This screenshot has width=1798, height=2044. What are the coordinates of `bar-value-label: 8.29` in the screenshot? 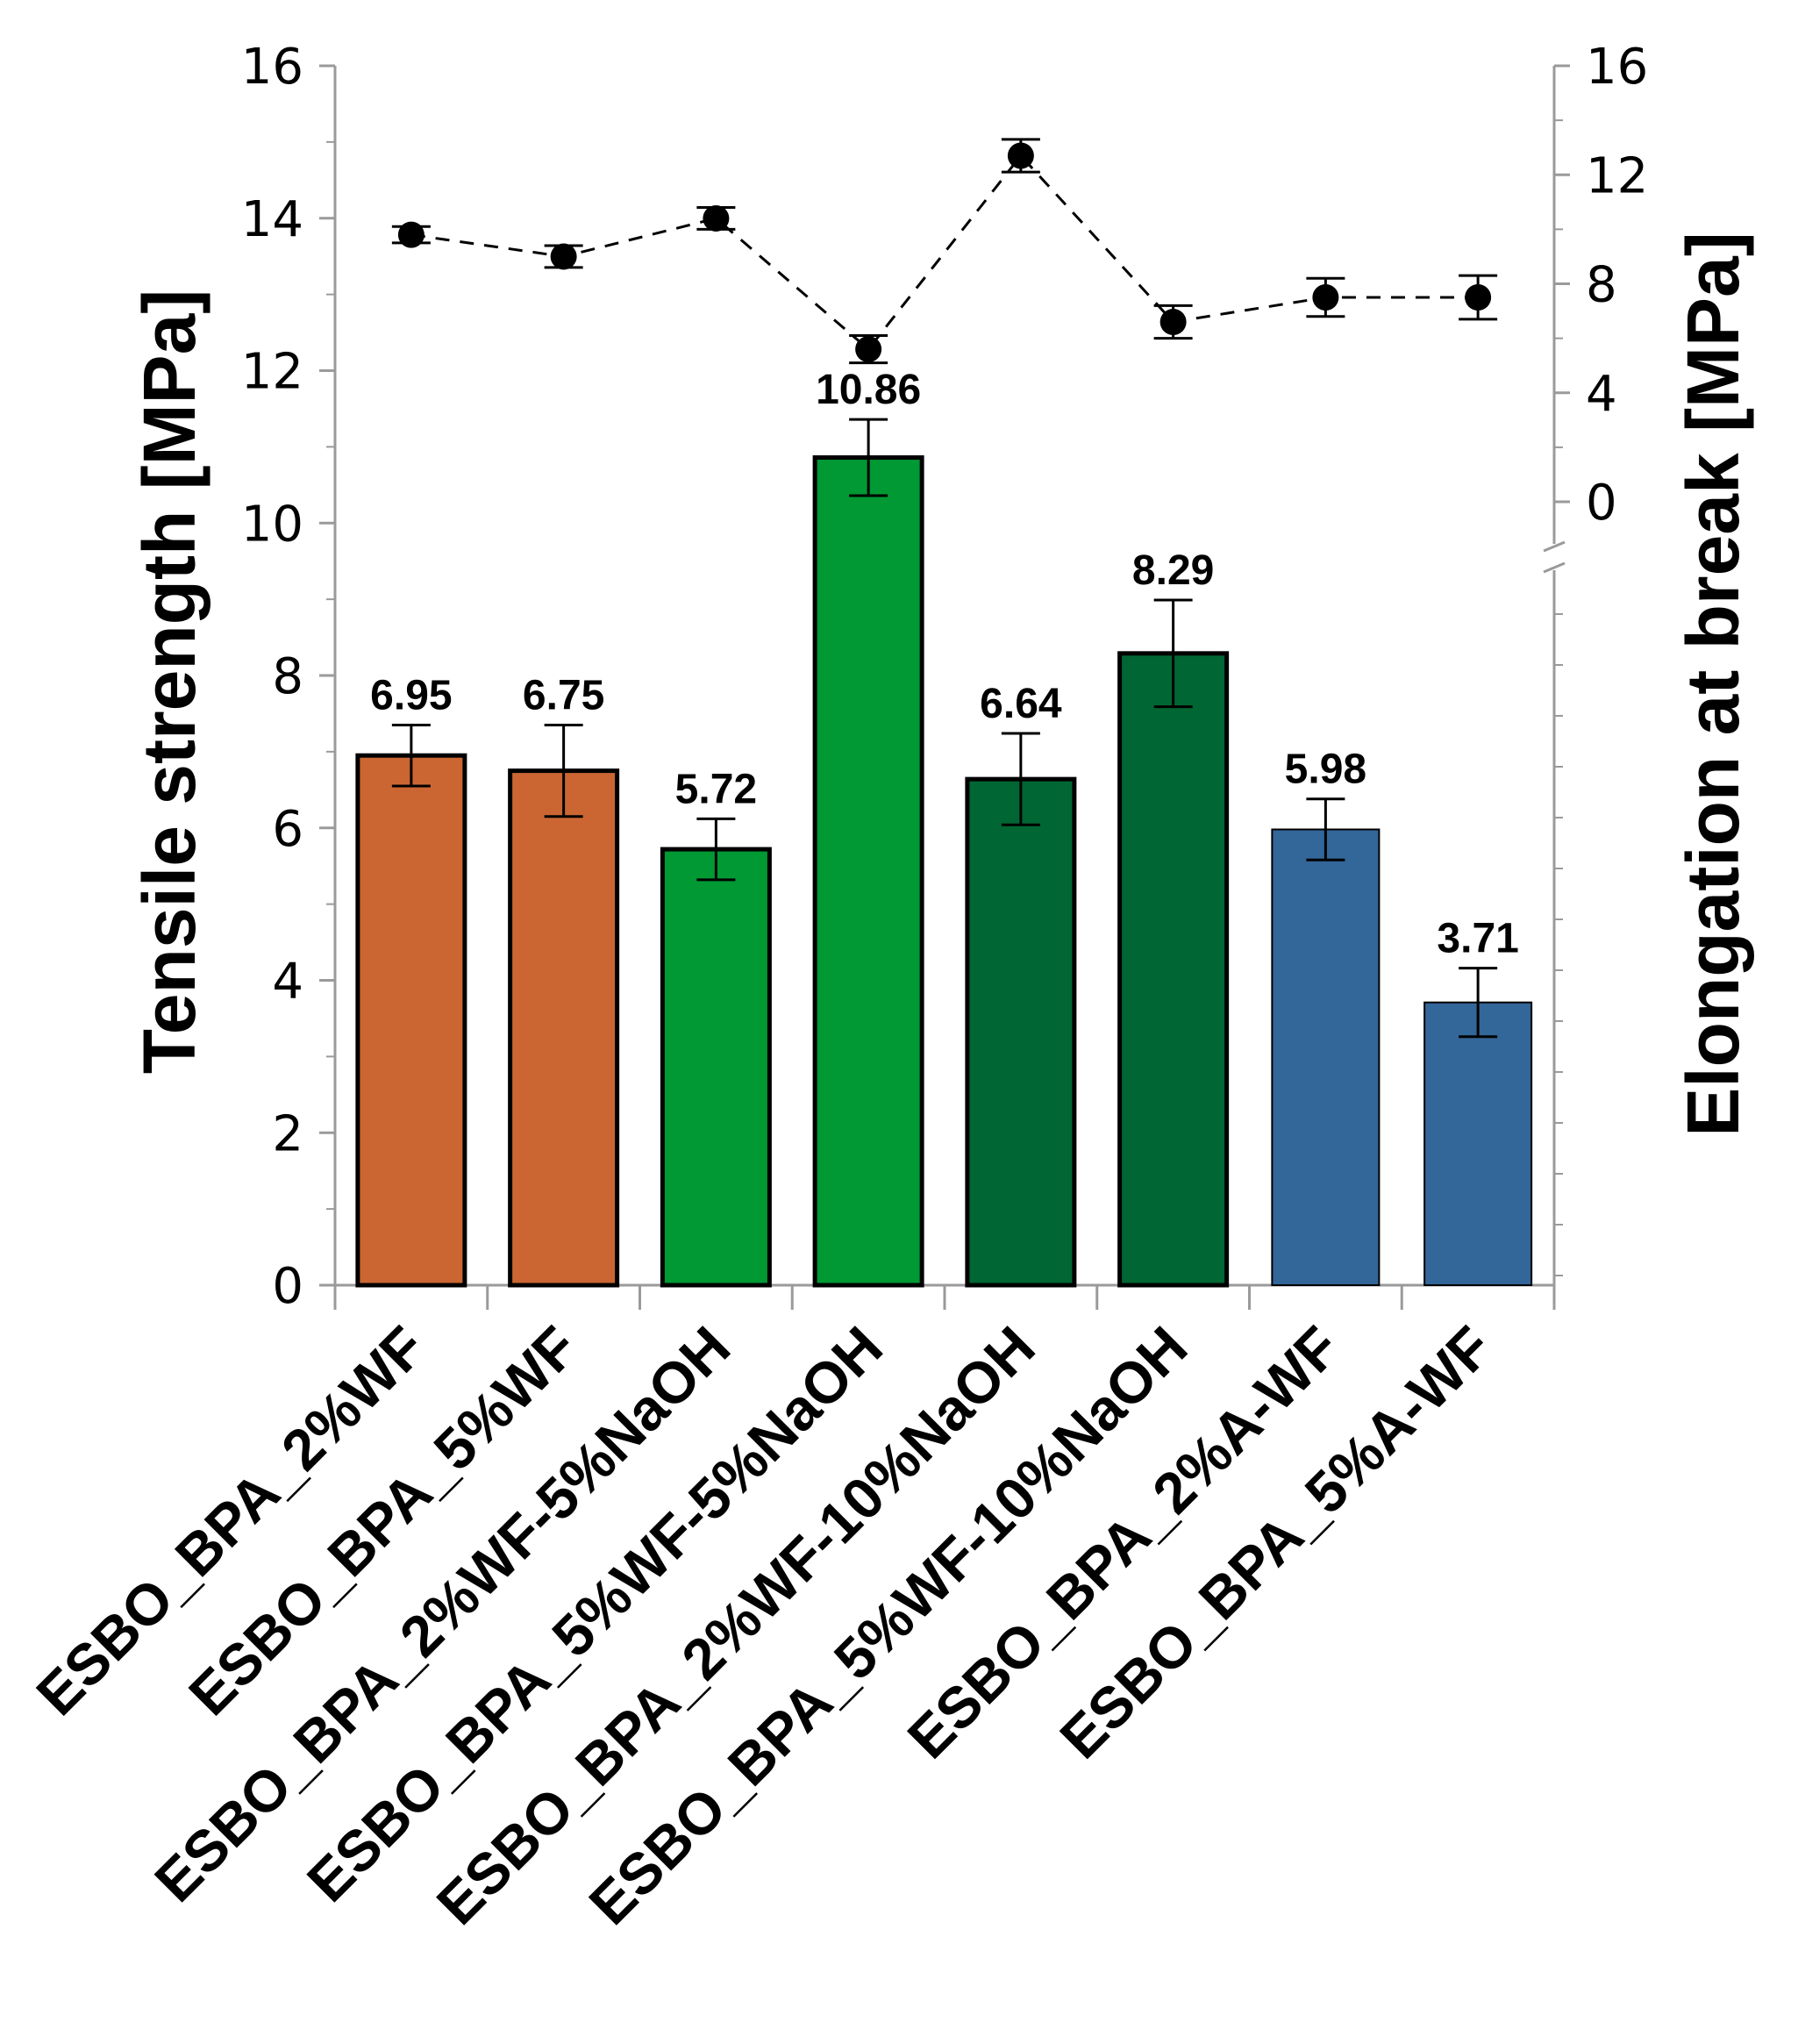 It's located at (1173, 571).